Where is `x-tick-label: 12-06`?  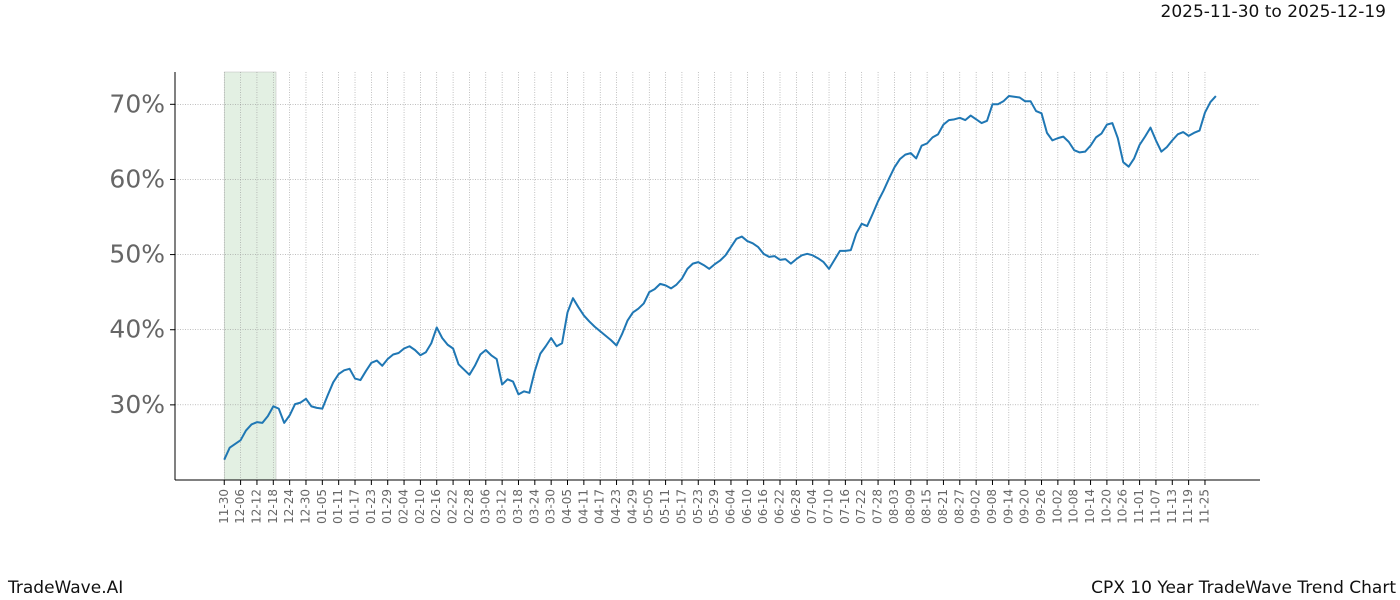
x-tick-label: 12-06 is located at coordinates (240, 506).